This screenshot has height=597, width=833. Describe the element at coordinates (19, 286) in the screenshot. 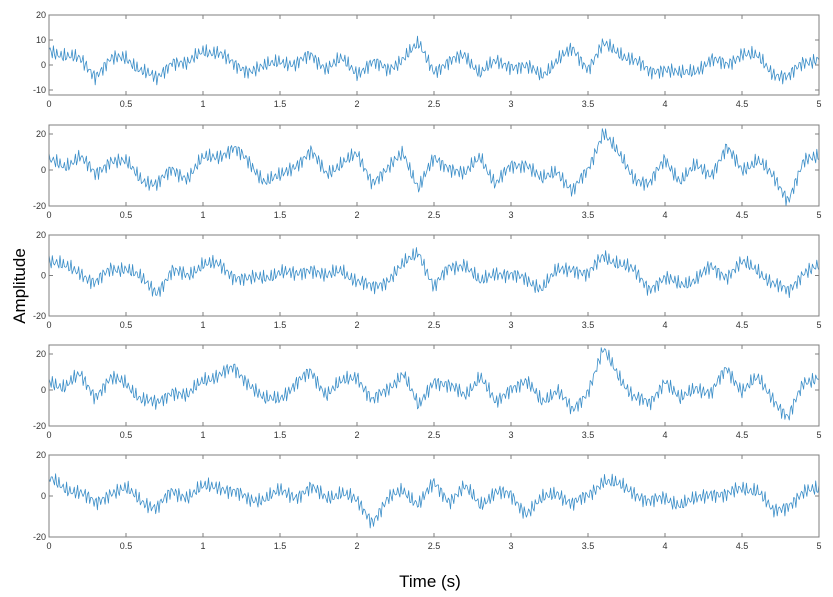

I see `y-axis-label: Amplitude` at that location.